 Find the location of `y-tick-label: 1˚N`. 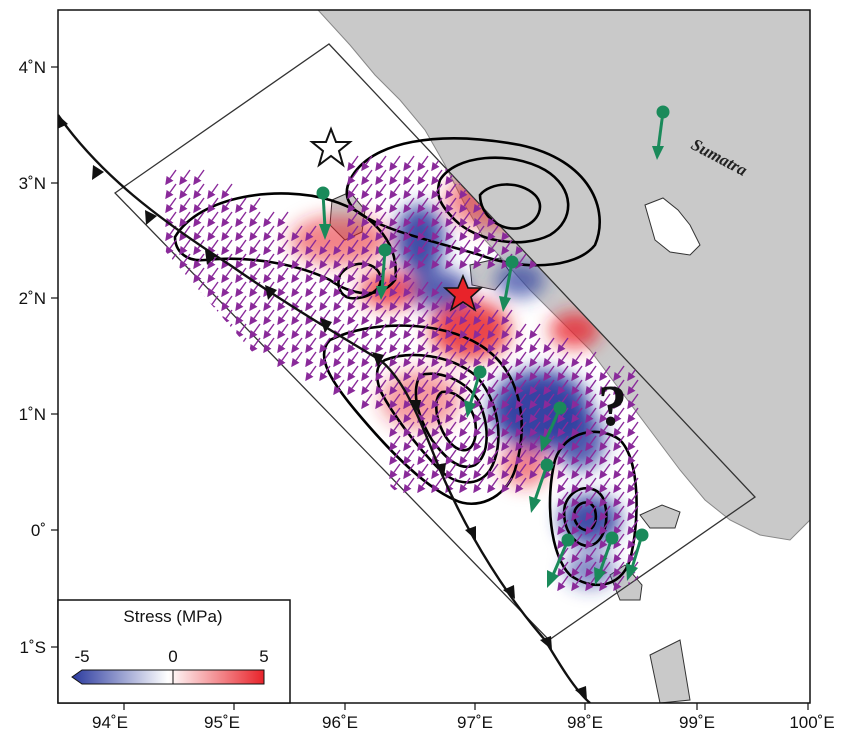

y-tick-label: 1˚N is located at coordinates (32, 414).